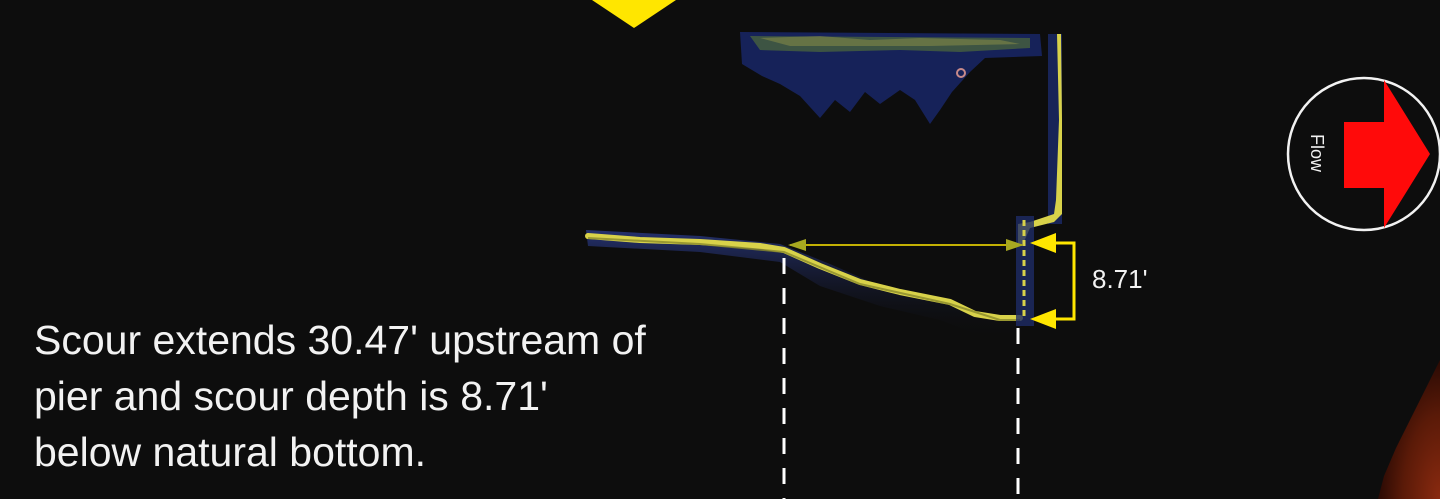  What do you see at coordinates (1409, 429) in the screenshot?
I see `sonar-hotspot` at bounding box center [1409, 429].